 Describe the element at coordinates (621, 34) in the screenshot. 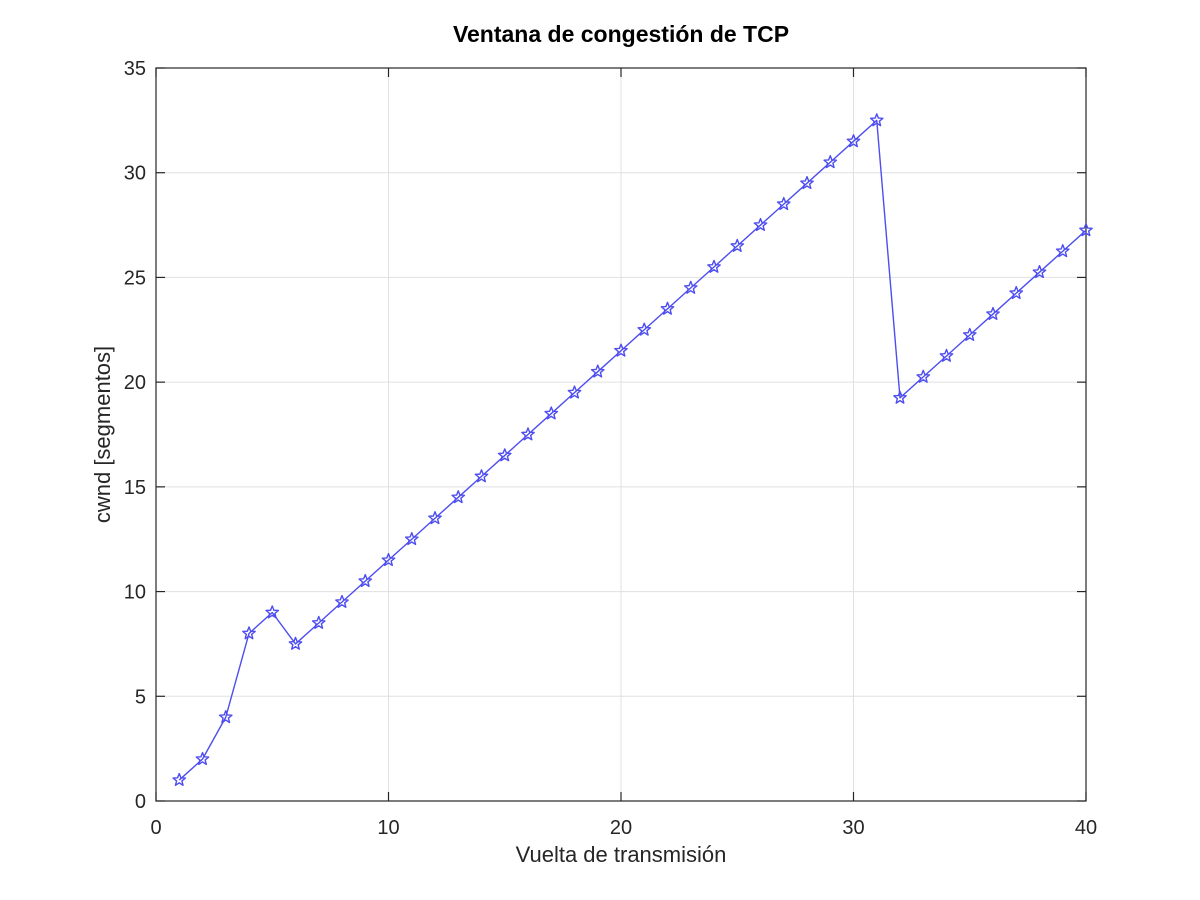

I see `chart-title: Ventana de congestión de TCP` at that location.